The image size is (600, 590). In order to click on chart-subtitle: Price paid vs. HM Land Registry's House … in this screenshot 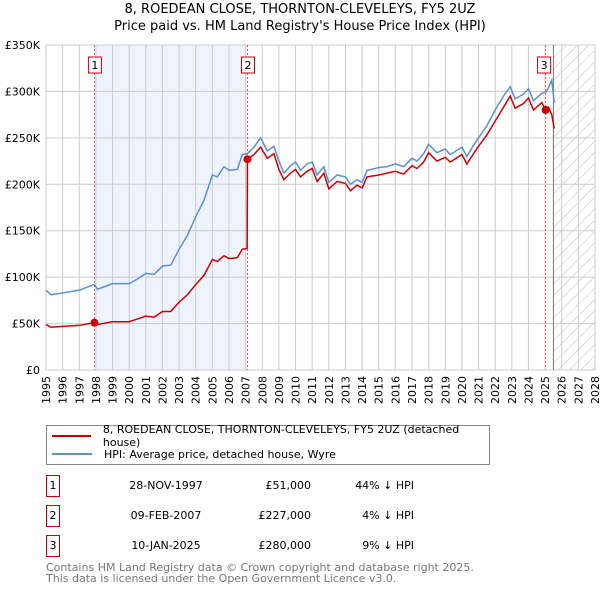, I will do `click(300, 26)`.